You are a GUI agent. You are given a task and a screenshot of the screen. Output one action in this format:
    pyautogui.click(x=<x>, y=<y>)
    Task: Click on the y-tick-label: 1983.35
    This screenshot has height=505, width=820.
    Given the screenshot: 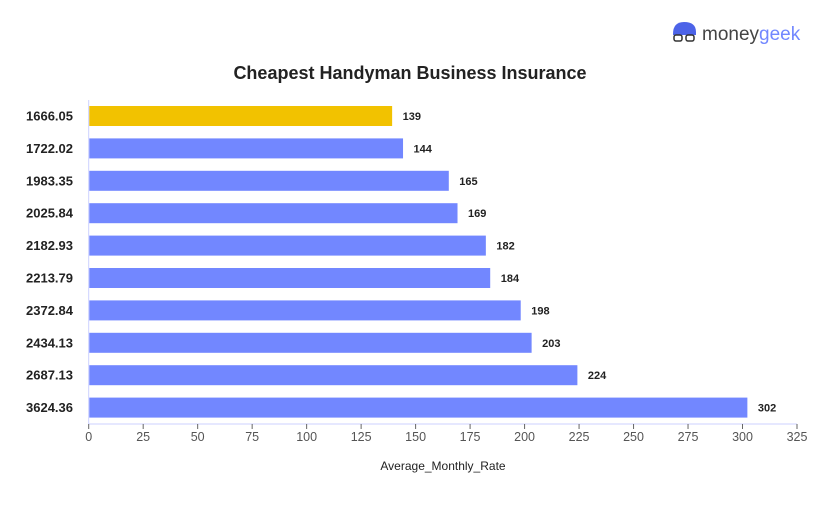 What is the action you would take?
    pyautogui.click(x=49, y=180)
    